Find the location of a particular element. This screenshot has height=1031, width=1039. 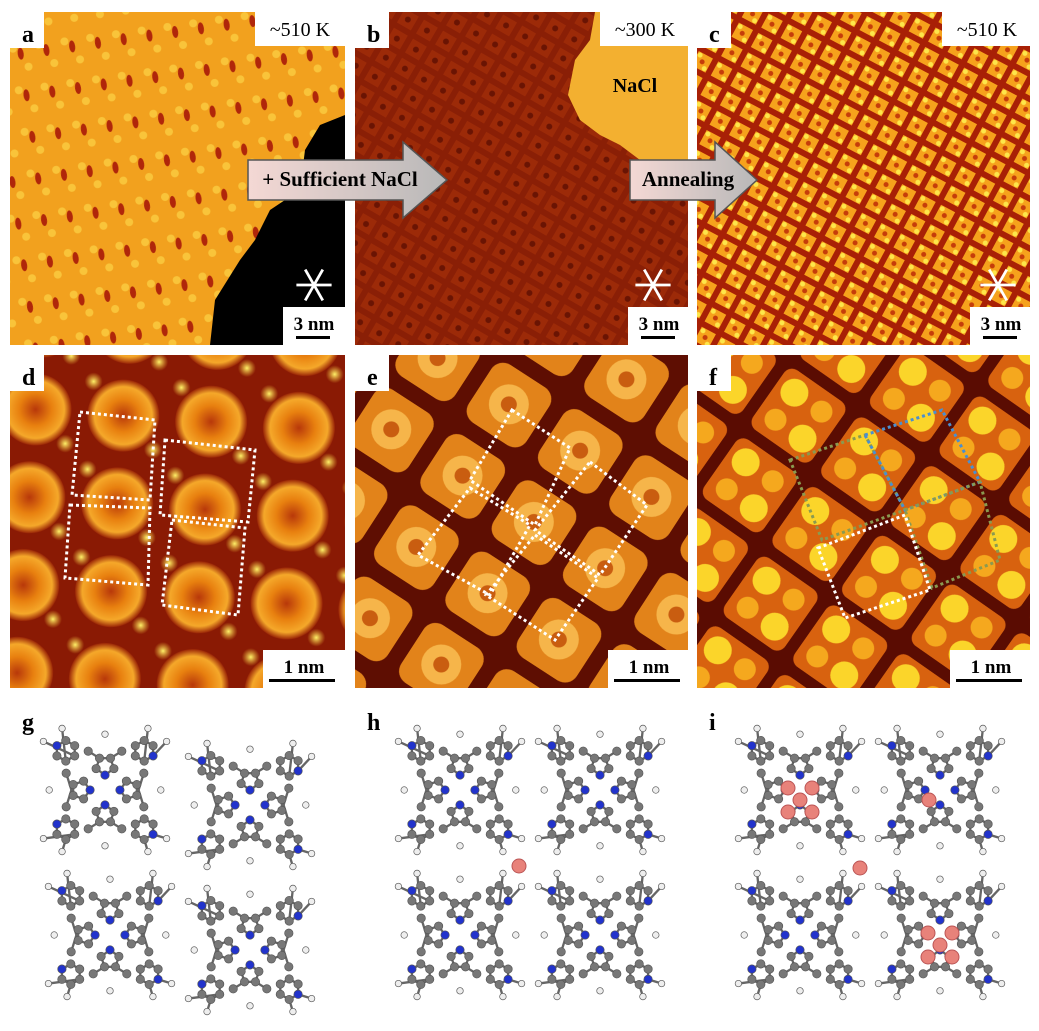

panel-label: i is located at coordinates (712, 723).